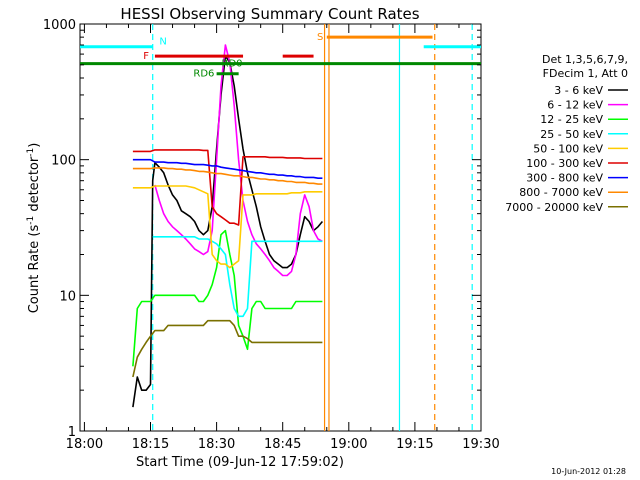  I want to click on y-tick-label: 100, so click(63, 161).